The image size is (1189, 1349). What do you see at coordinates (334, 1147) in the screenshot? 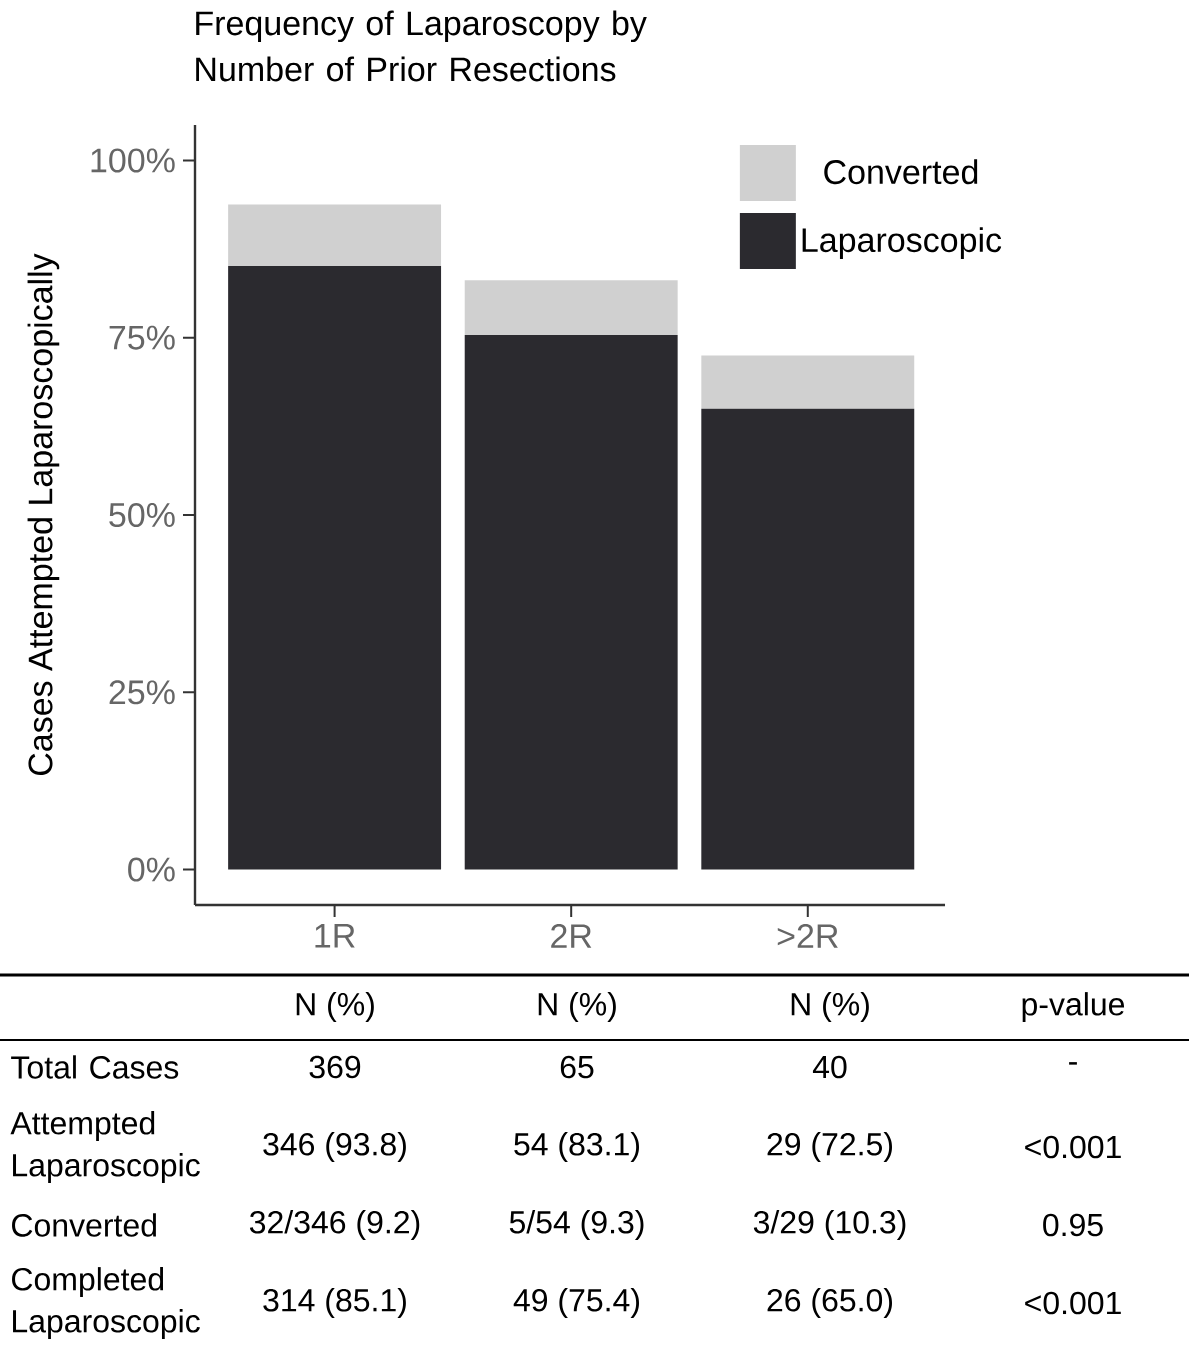
I see `text: 346 (93.8)` at bounding box center [334, 1147].